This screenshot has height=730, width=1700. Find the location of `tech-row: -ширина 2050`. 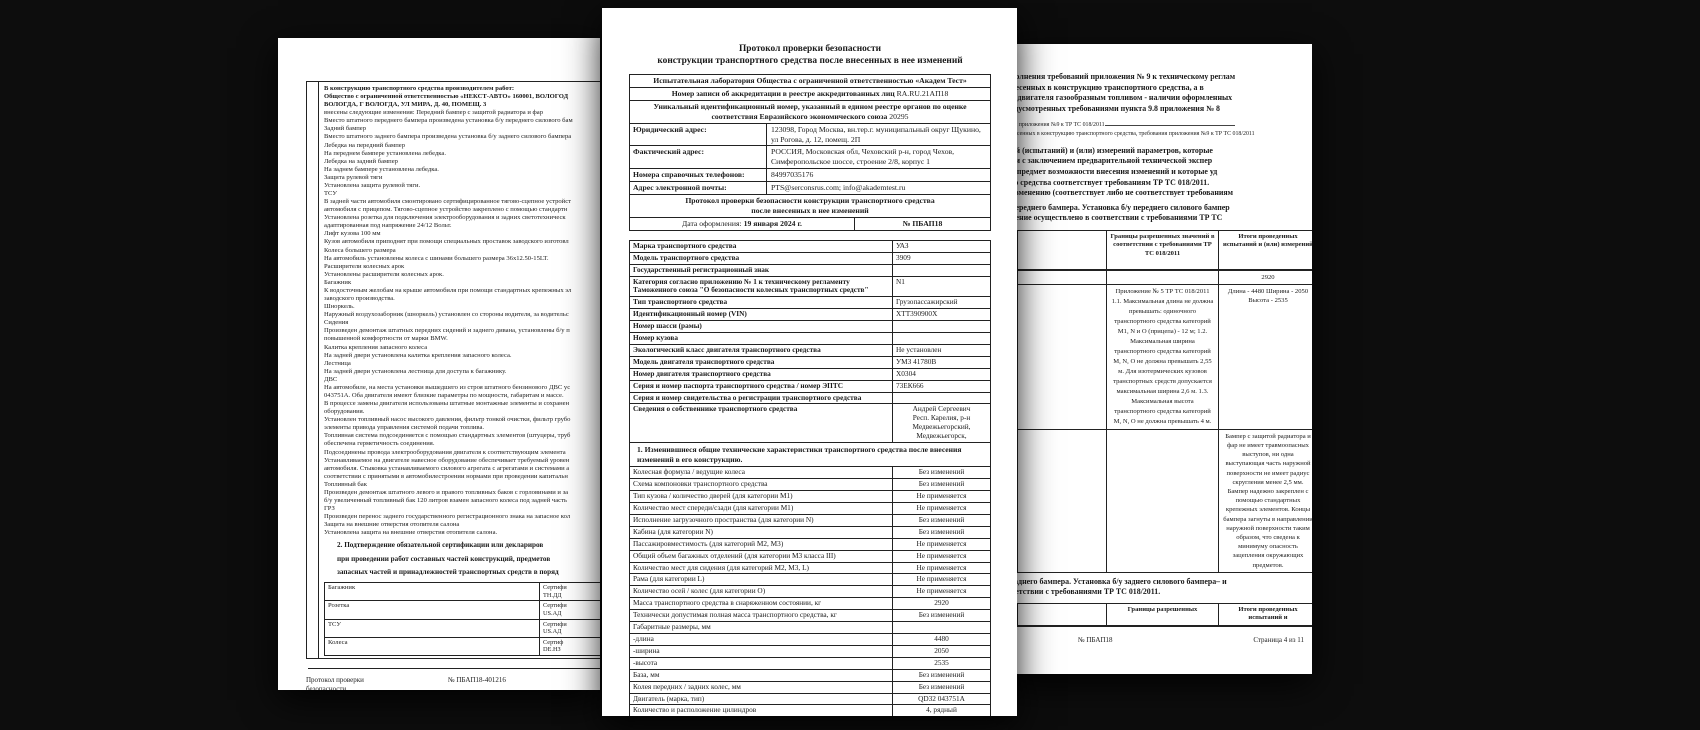

tech-row: -ширина 2050 is located at coordinates (810, 650).